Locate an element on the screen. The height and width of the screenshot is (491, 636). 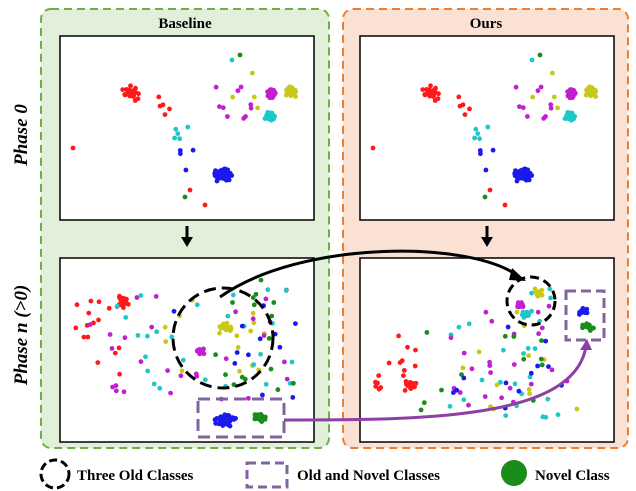
scatter-baseline-phase0 is located at coordinates (184, 130).